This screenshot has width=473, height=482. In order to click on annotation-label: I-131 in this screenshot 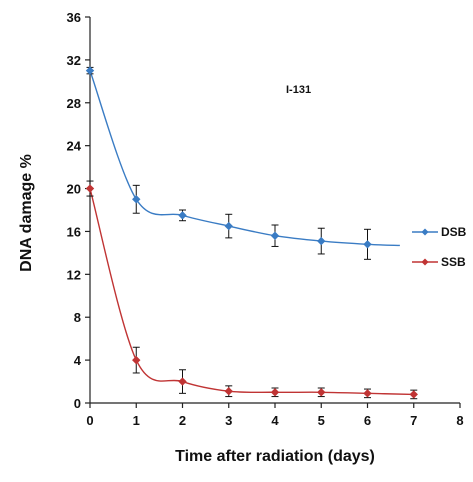, I will do `click(298, 90)`.